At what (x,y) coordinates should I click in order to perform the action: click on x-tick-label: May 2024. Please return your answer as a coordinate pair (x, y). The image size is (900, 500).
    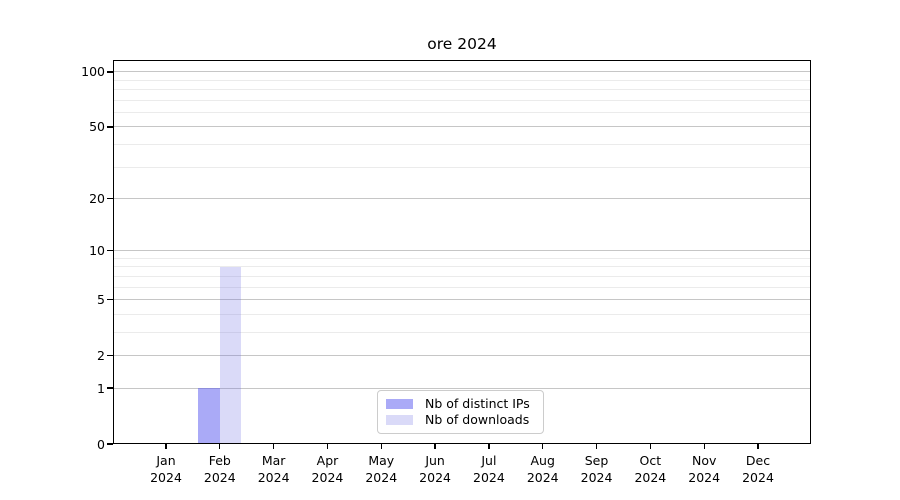
    Looking at the image, I should click on (381, 469).